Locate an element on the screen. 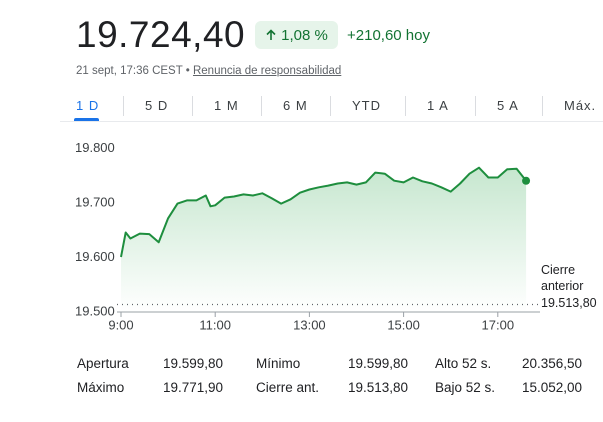 The width and height of the screenshot is (603, 422). timestamp: 21 sept, 17:36 CEST is located at coordinates (129, 71).